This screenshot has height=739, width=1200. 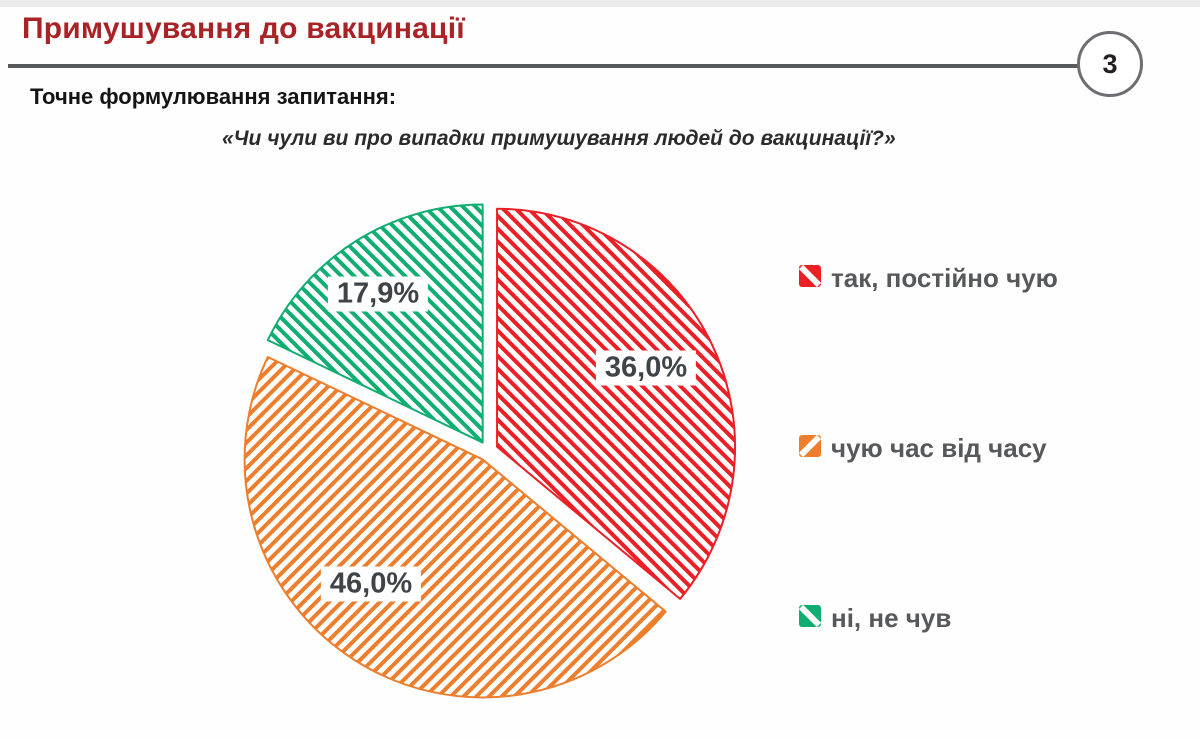 I want to click on slice-label-green: 17,9%, so click(x=378, y=294).